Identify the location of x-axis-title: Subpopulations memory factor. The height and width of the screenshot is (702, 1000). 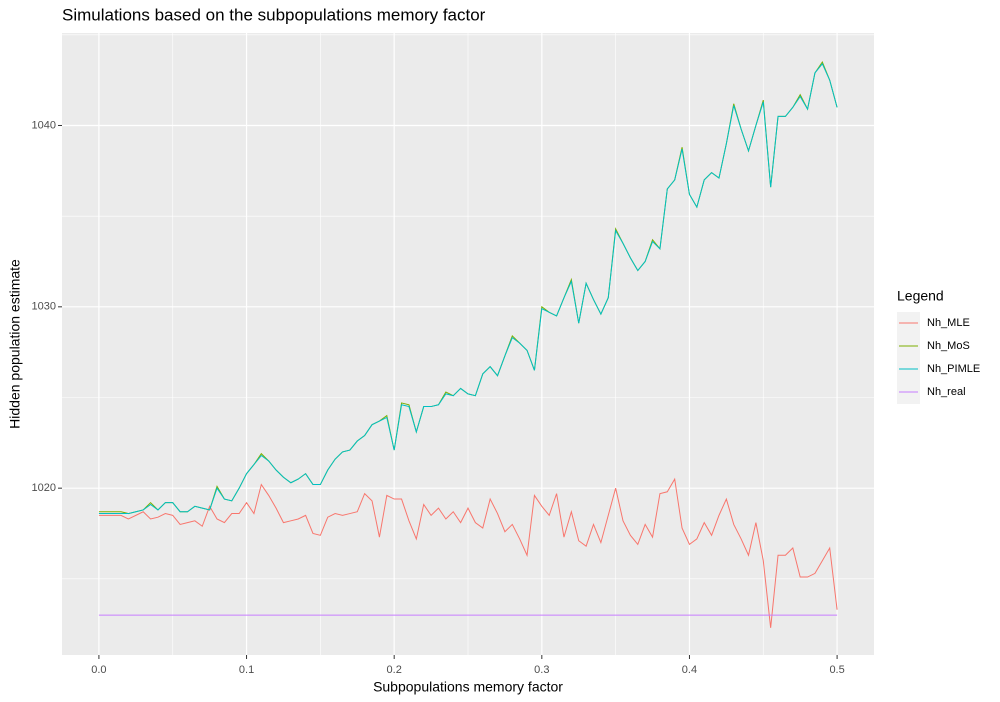
(468, 687).